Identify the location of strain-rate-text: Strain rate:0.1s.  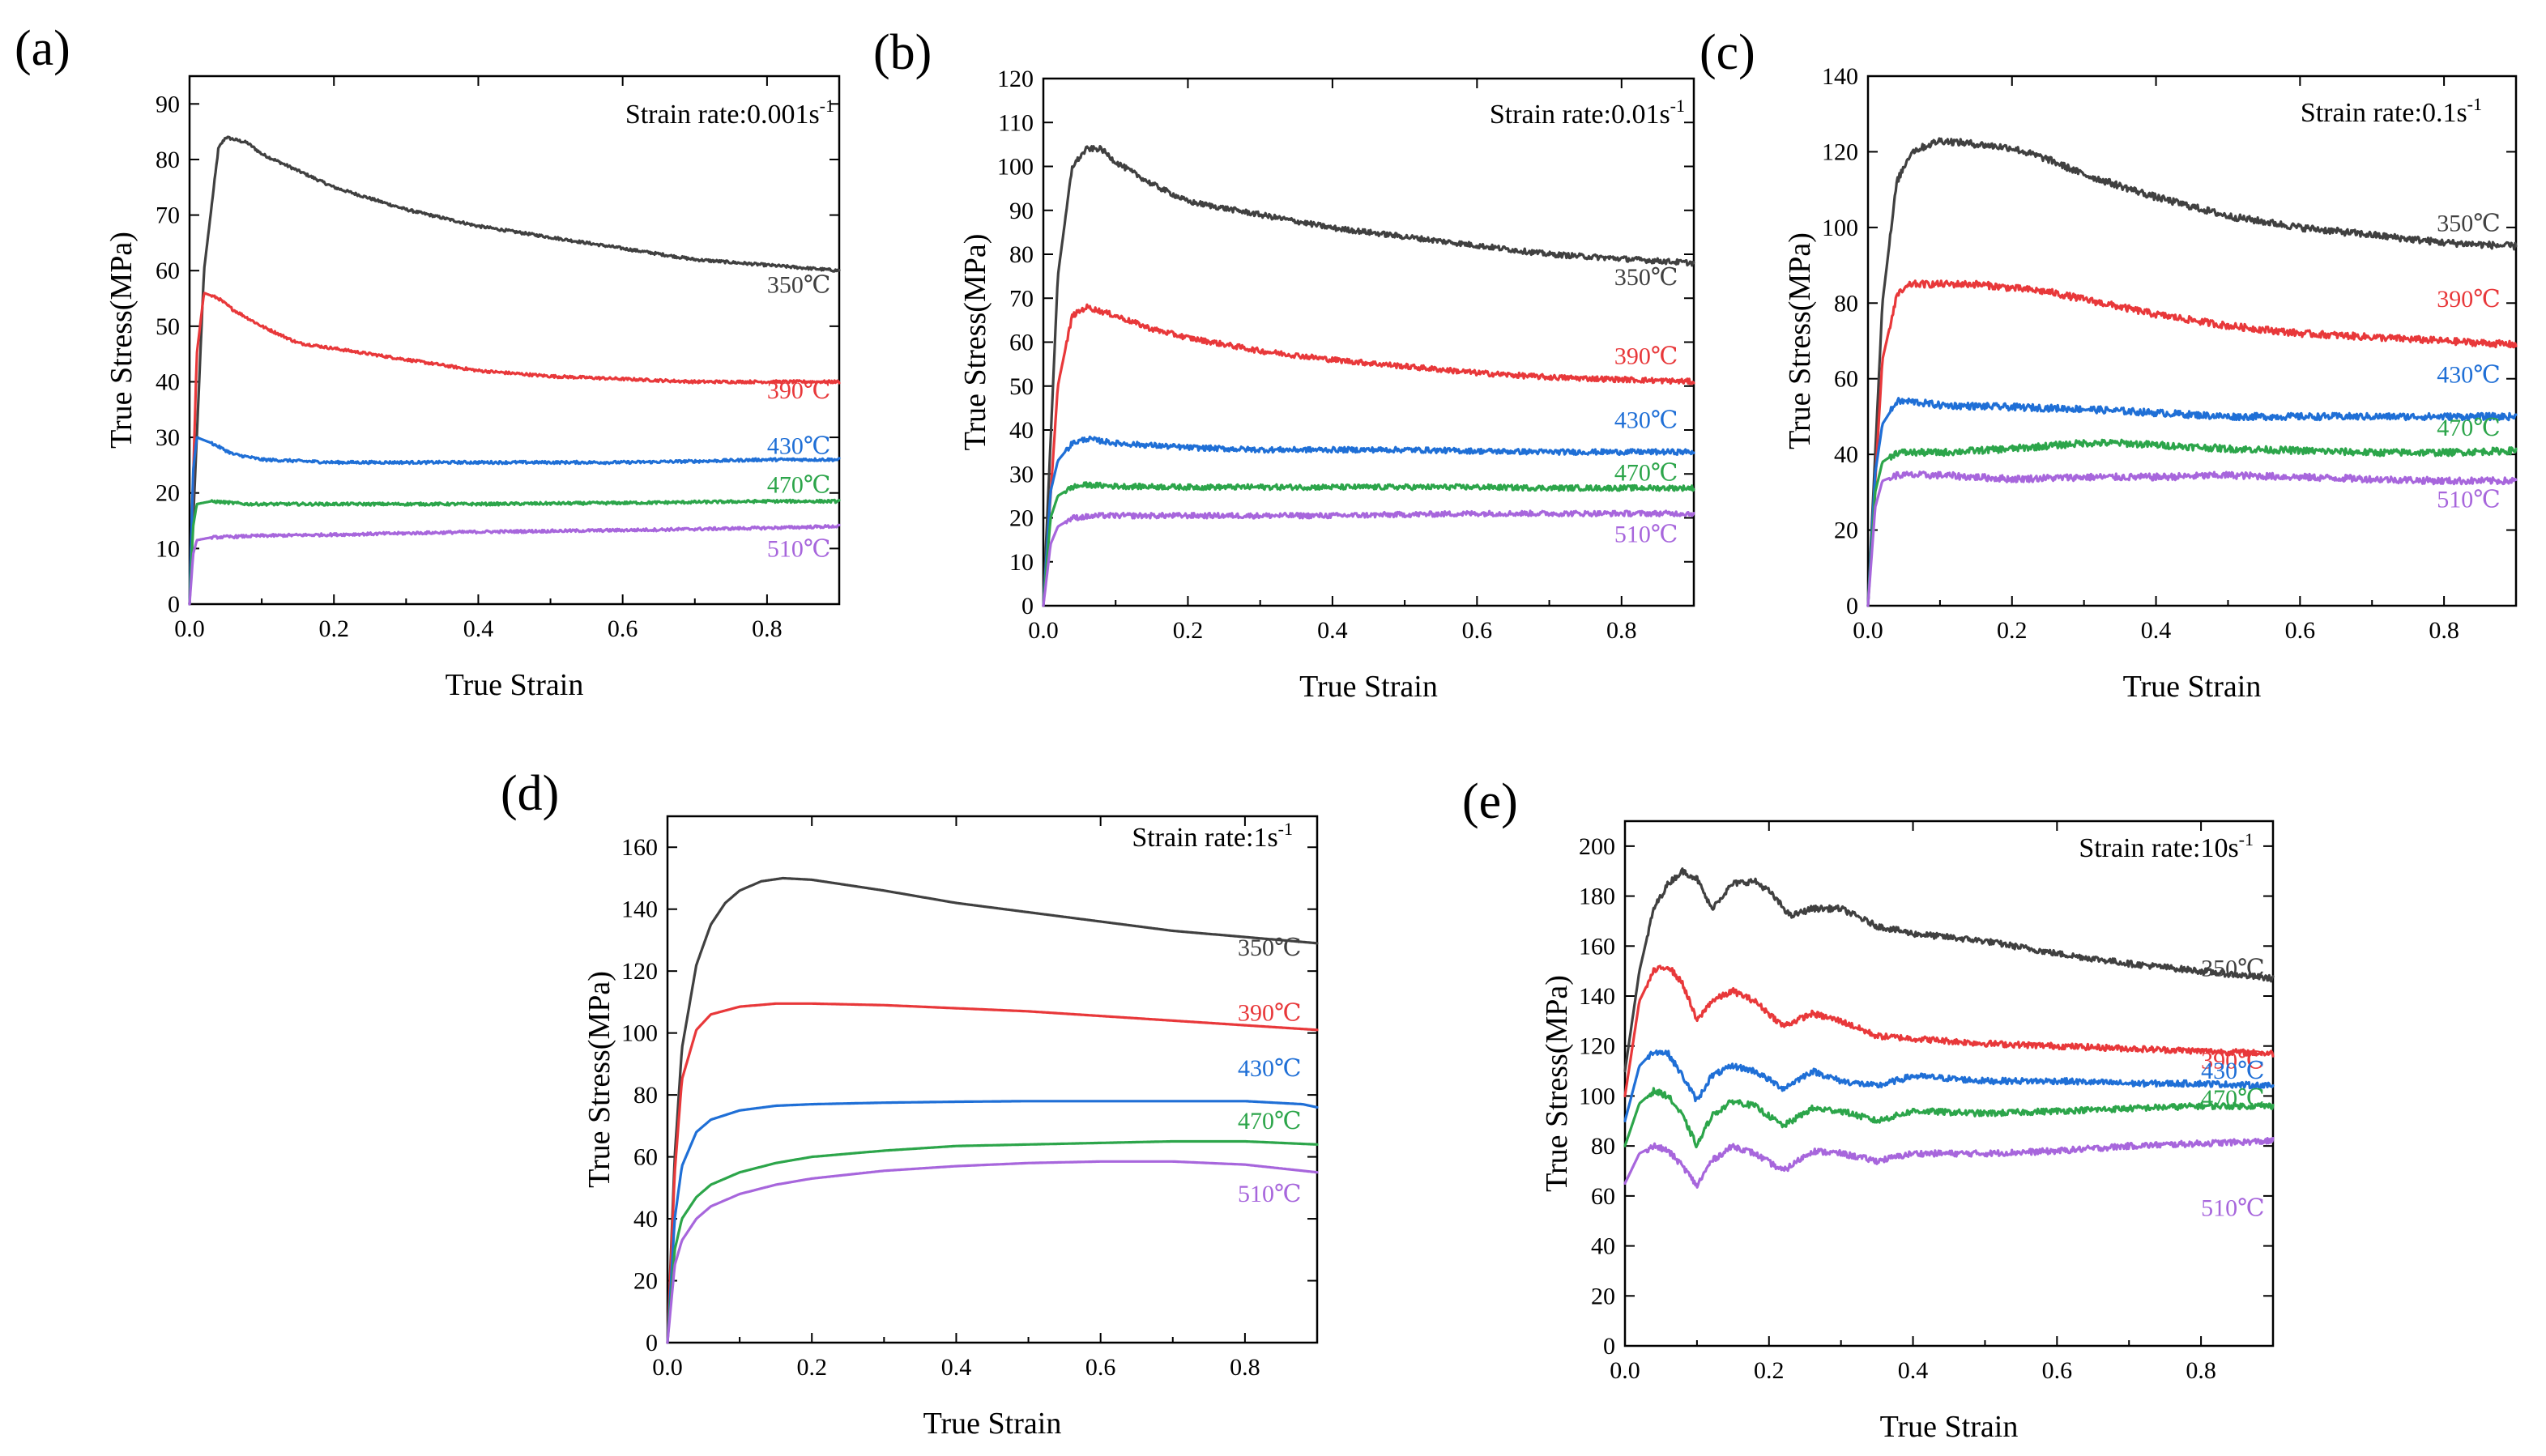
(2384, 113).